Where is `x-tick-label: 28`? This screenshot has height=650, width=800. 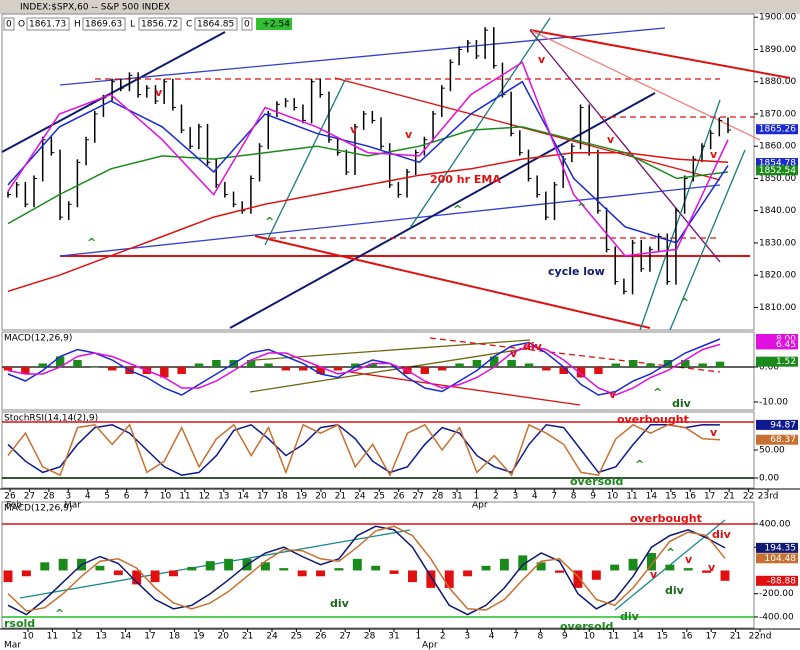
x-tick-label: 28 is located at coordinates (370, 637).